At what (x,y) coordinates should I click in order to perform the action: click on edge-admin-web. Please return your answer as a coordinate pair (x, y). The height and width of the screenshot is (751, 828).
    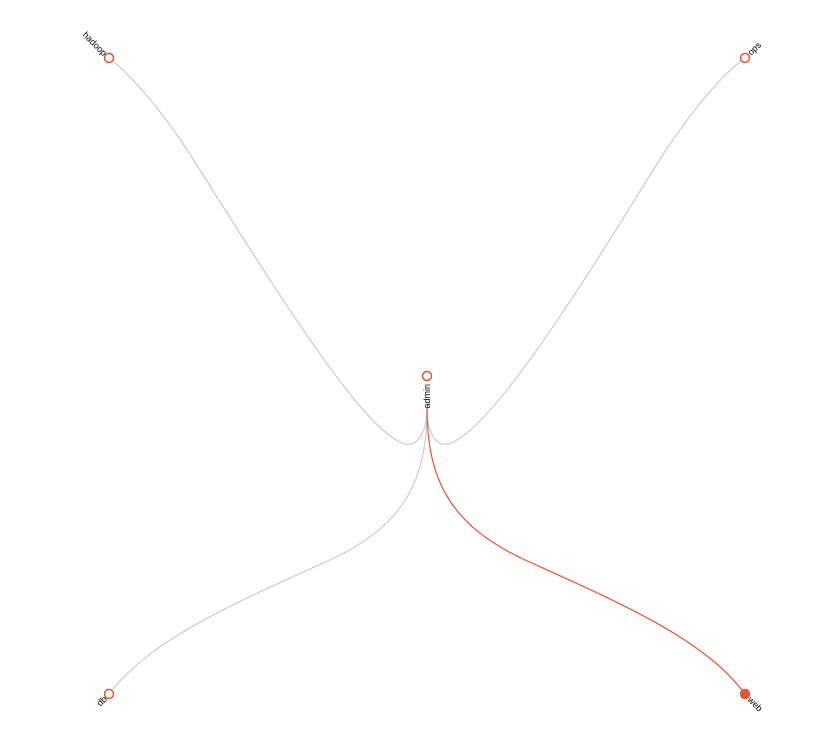
    Looking at the image, I should click on (586, 550).